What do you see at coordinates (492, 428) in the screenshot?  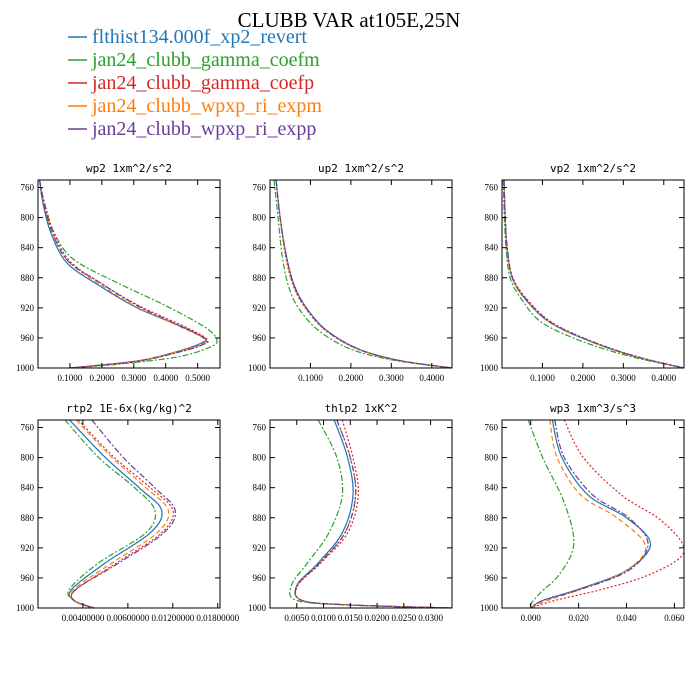 I see `ytick-label-5-0: 760` at bounding box center [492, 428].